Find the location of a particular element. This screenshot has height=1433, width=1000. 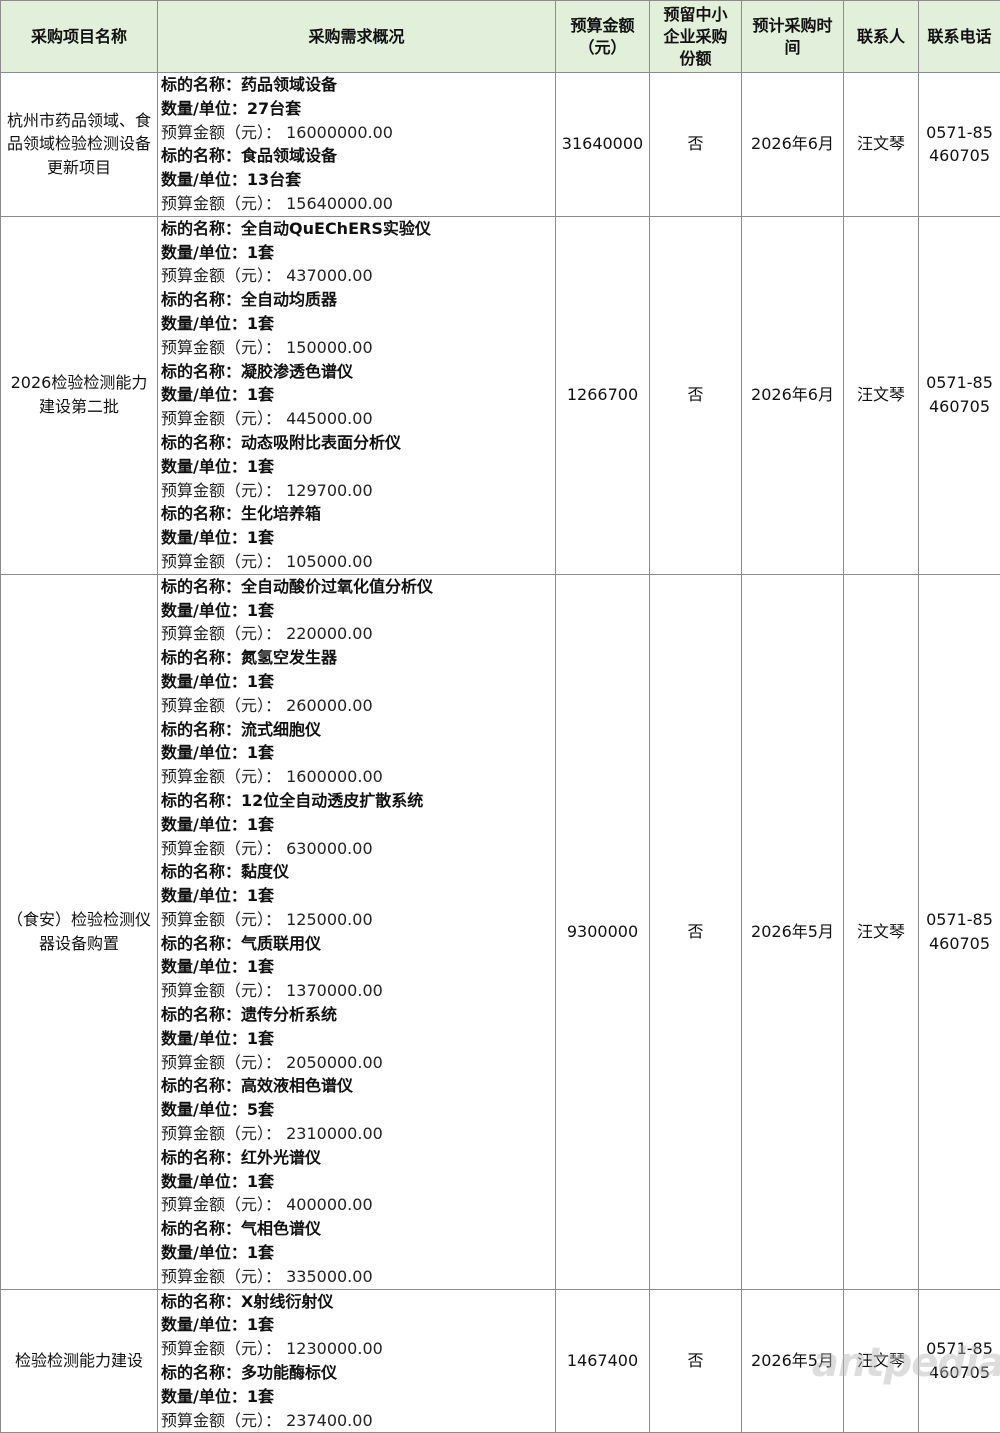

phone-cell: 0571-85460705 is located at coordinates (959, 145).